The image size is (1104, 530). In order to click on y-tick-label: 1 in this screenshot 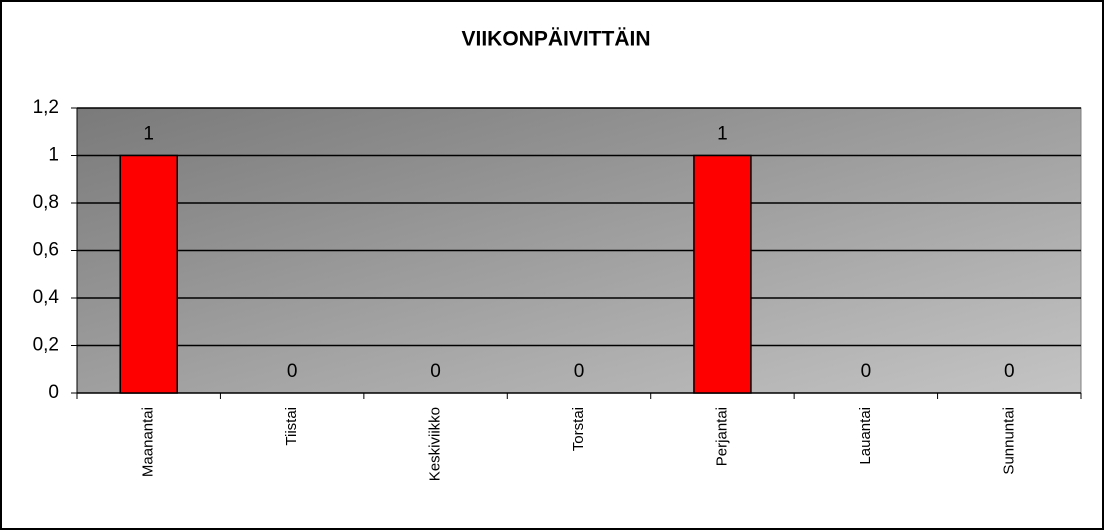, I will do `click(53, 155)`.